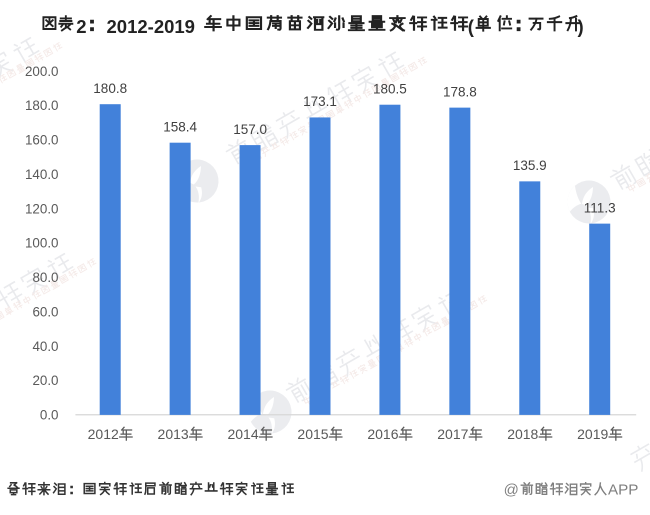 This screenshot has width=650, height=515. What do you see at coordinates (530, 165) in the screenshot?
I see `svg-text: 135.9` at bounding box center [530, 165].